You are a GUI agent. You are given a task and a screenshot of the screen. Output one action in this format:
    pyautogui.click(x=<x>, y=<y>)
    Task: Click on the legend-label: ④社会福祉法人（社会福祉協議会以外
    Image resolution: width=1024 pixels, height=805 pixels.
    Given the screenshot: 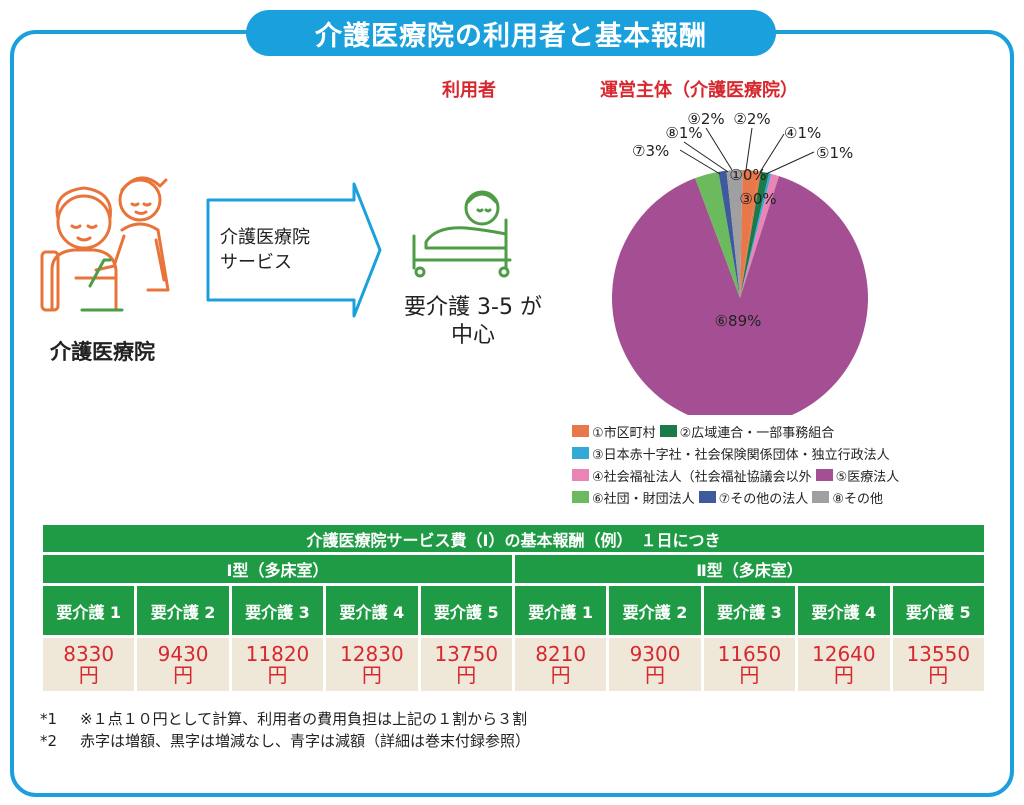 What is the action you would take?
    pyautogui.click(x=702, y=477)
    